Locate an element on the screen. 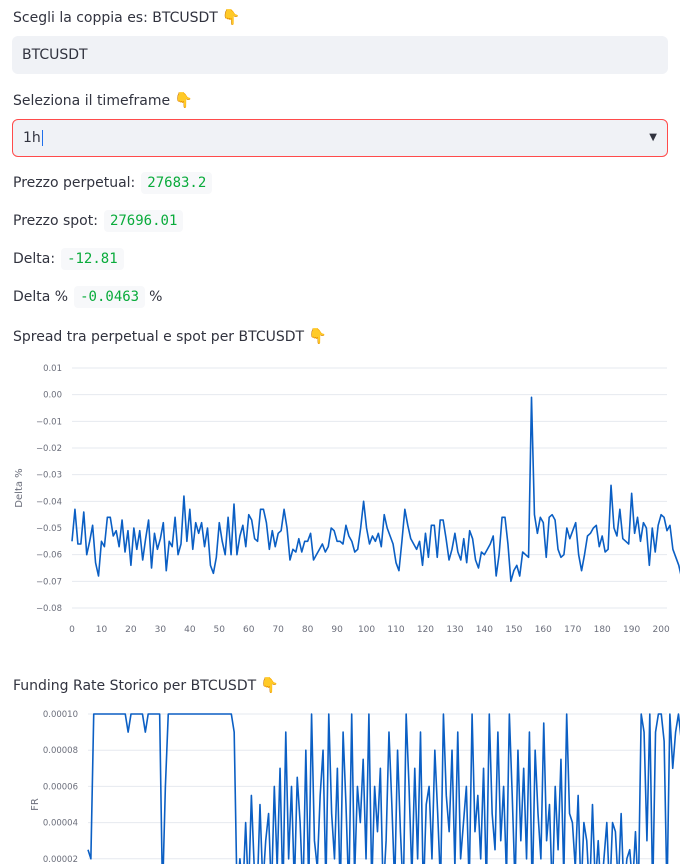  metric-delta-pct: Delta % -0.0463 % is located at coordinates (87, 297).